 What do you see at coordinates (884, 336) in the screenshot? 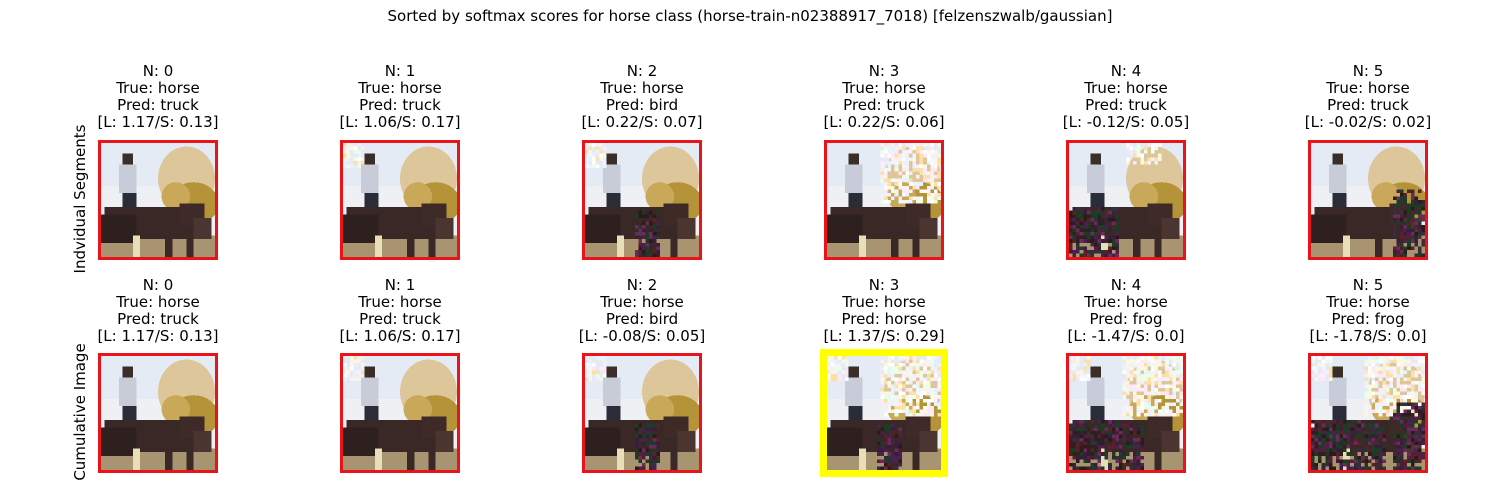
I see `panel-scores-label: [L: 1.37/S: 0.29]` at bounding box center [884, 336].